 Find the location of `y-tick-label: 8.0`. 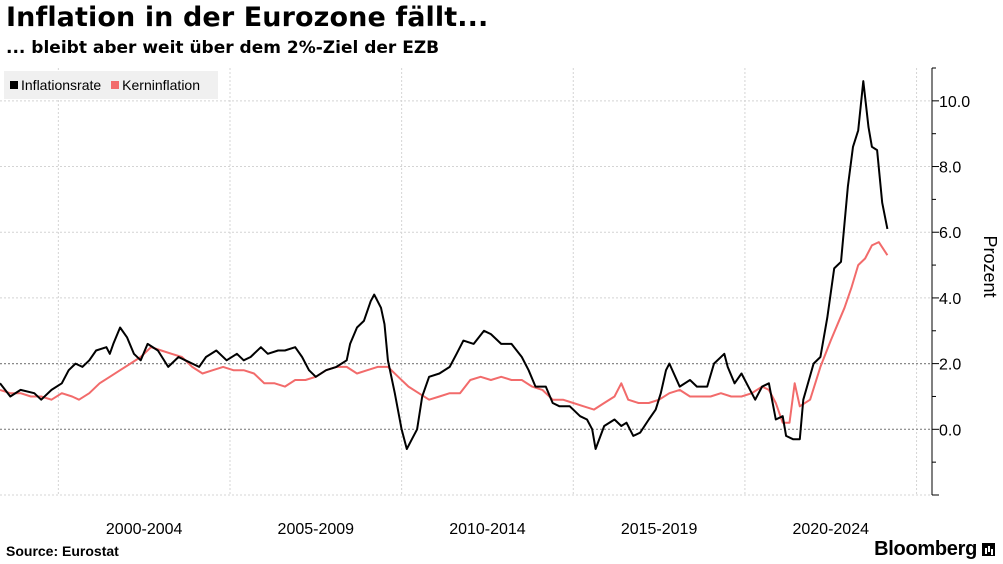

y-tick-label: 8.0 is located at coordinates (950, 168).